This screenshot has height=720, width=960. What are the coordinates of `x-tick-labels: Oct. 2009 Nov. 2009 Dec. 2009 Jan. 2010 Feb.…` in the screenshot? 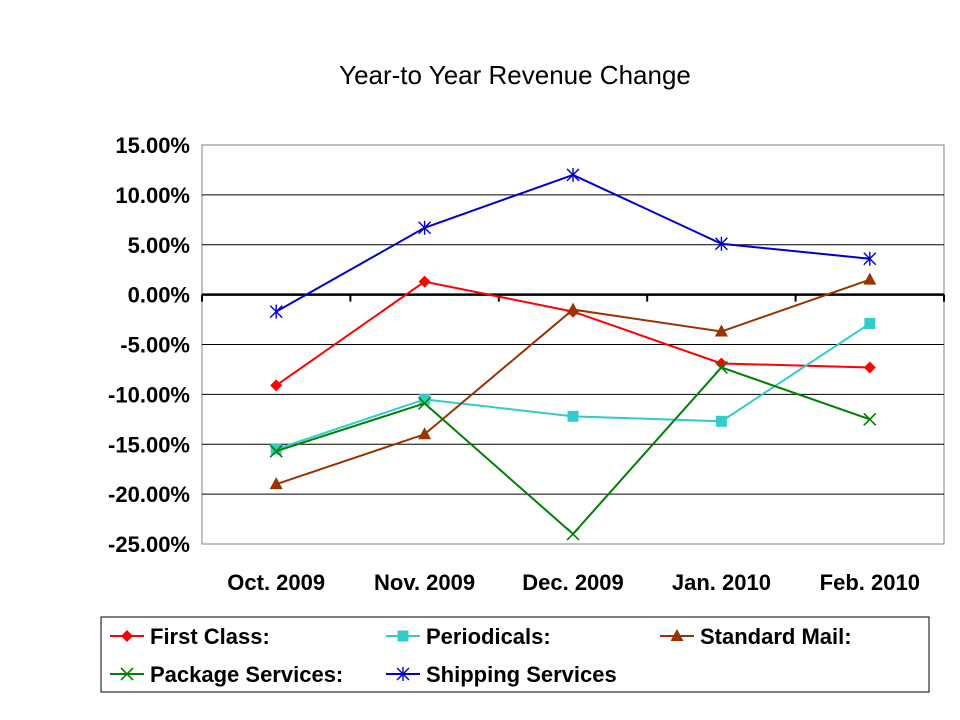 It's located at (573, 582).